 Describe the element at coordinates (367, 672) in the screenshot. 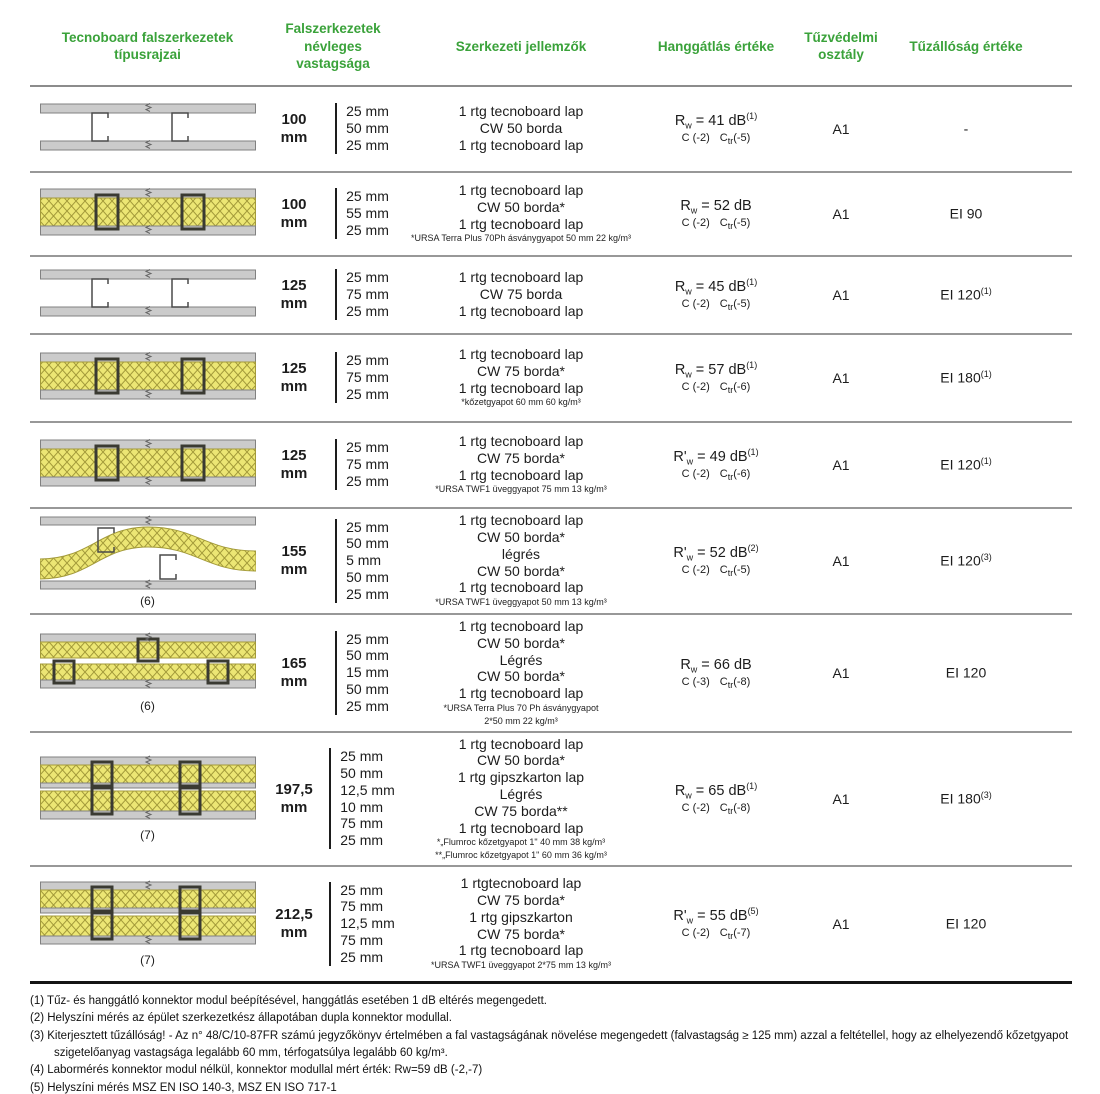

I see `layer-thickness: 15 mm` at that location.